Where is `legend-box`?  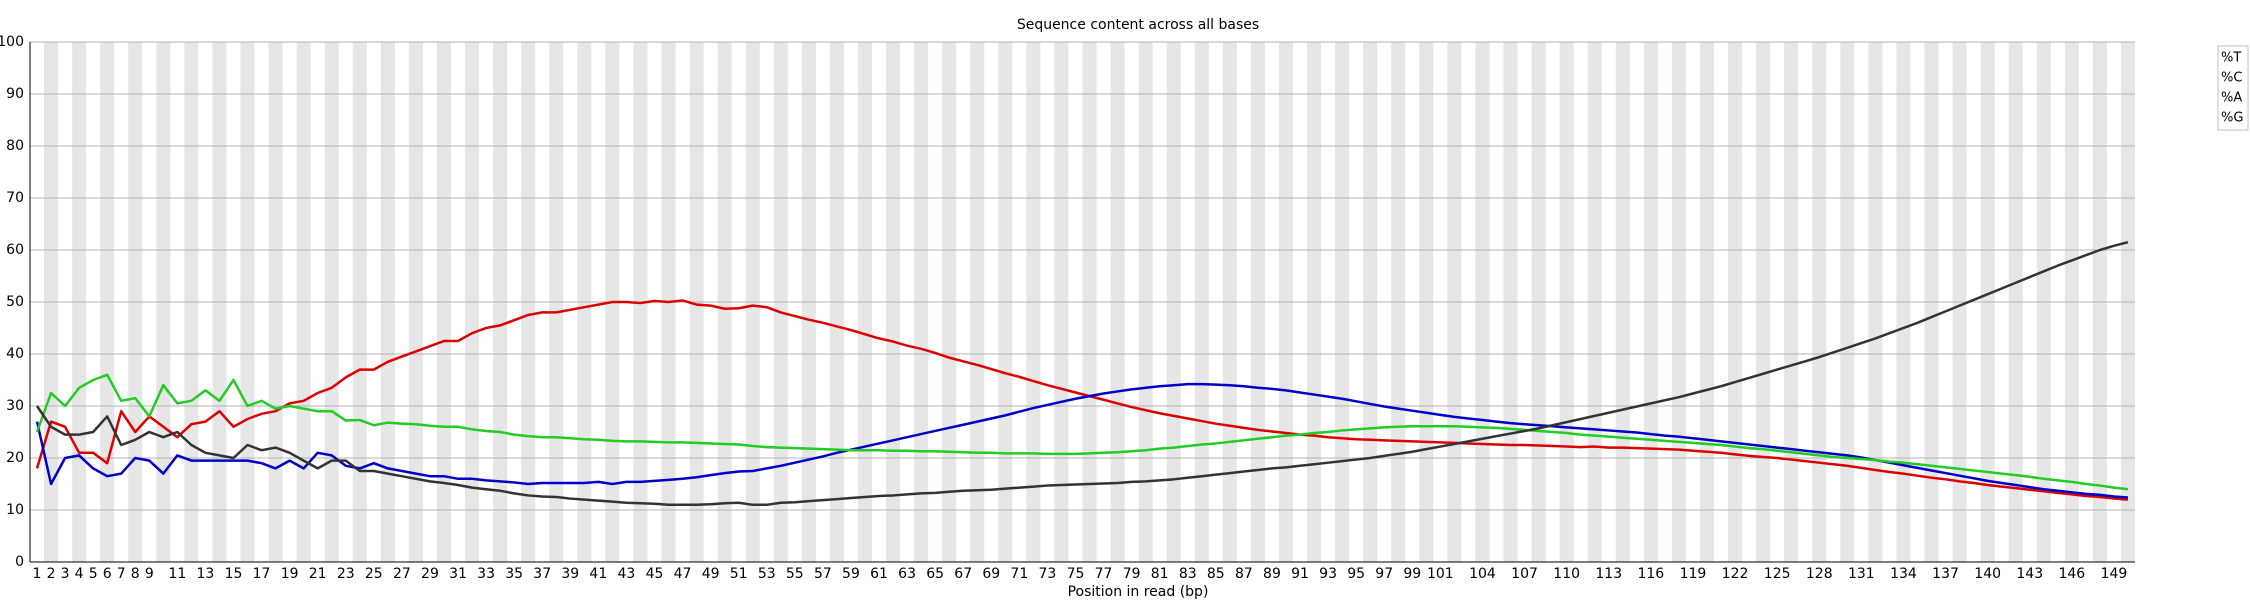 legend-box is located at coordinates (2233, 88).